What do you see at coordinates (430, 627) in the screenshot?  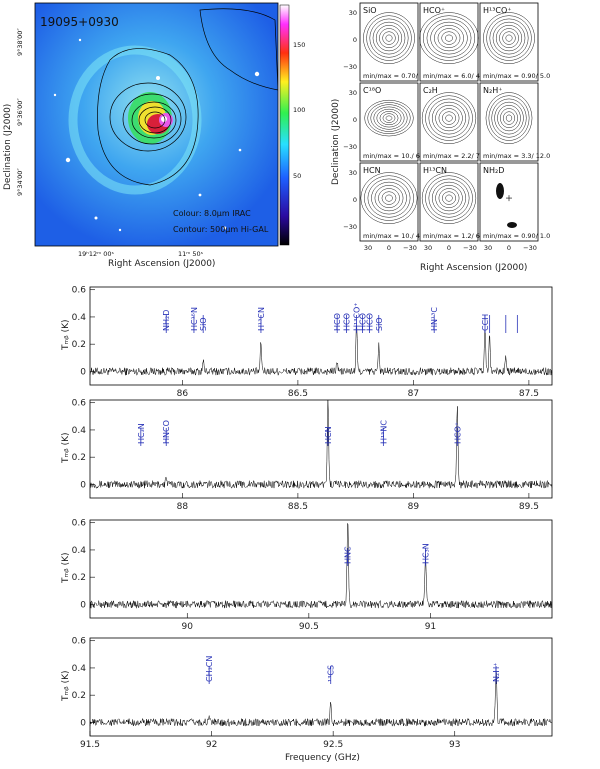 I see `xtick-label: 91` at bounding box center [430, 627].